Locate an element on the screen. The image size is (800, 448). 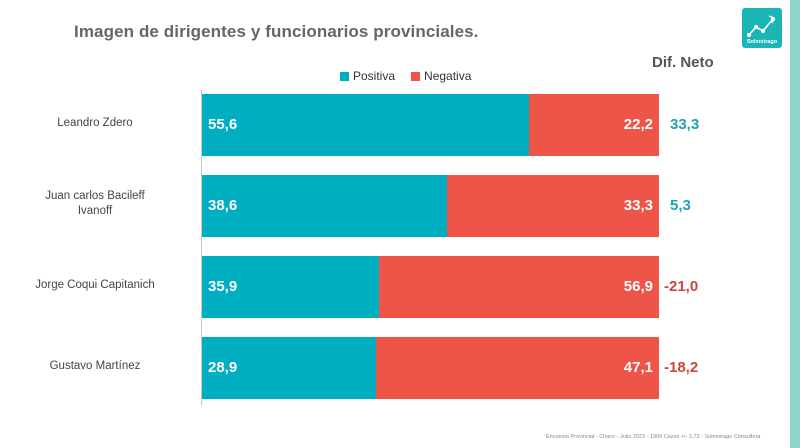
bar-positiva: 55,6 is located at coordinates (365, 125).